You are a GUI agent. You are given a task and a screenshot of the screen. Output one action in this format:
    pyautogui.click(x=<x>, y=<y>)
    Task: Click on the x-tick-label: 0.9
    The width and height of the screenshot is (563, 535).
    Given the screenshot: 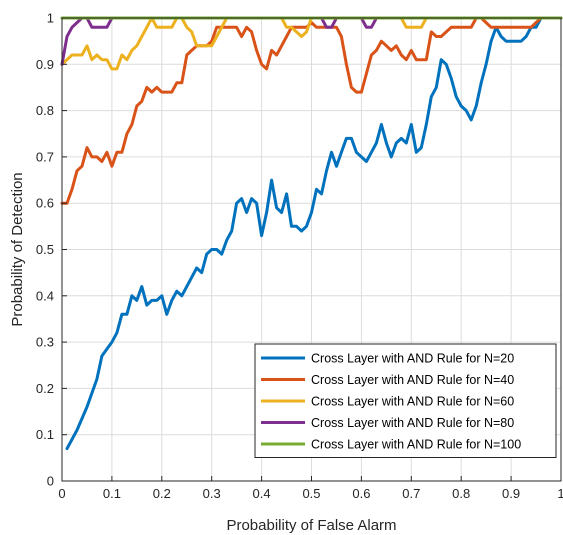 What is the action you would take?
    pyautogui.click(x=511, y=493)
    